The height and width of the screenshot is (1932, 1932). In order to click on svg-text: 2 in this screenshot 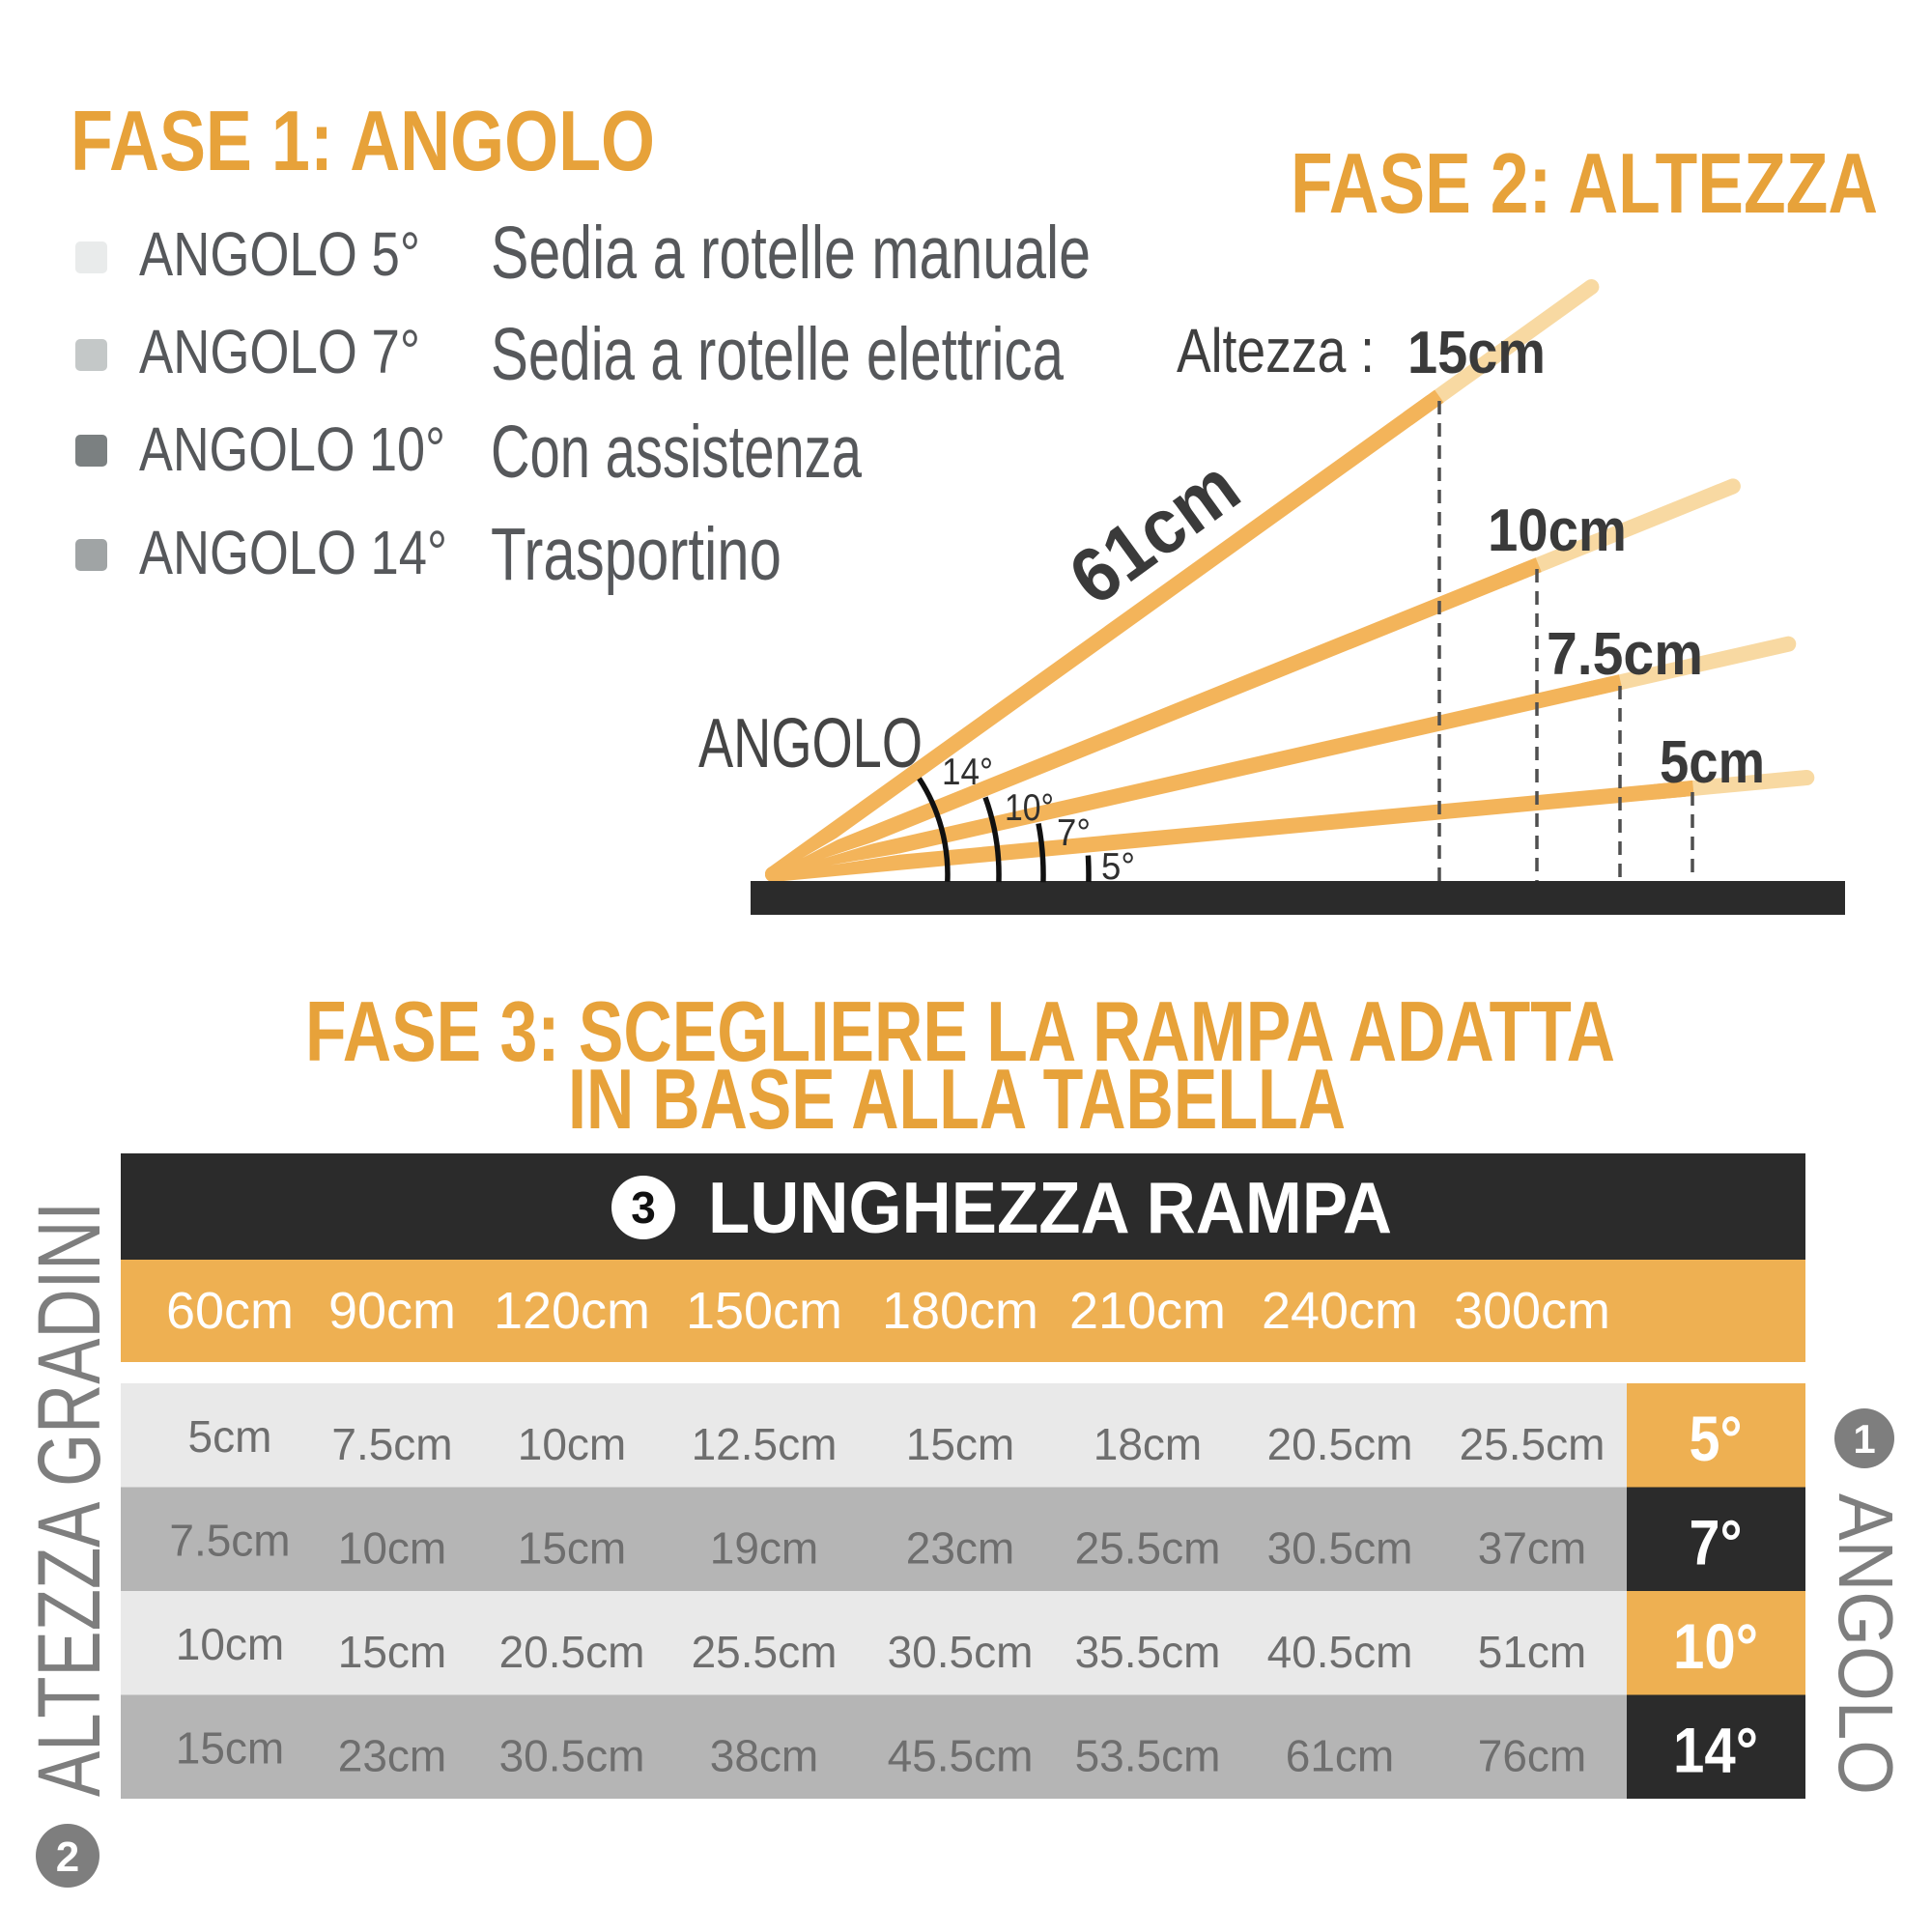, I will do `click(67, 1857)`.